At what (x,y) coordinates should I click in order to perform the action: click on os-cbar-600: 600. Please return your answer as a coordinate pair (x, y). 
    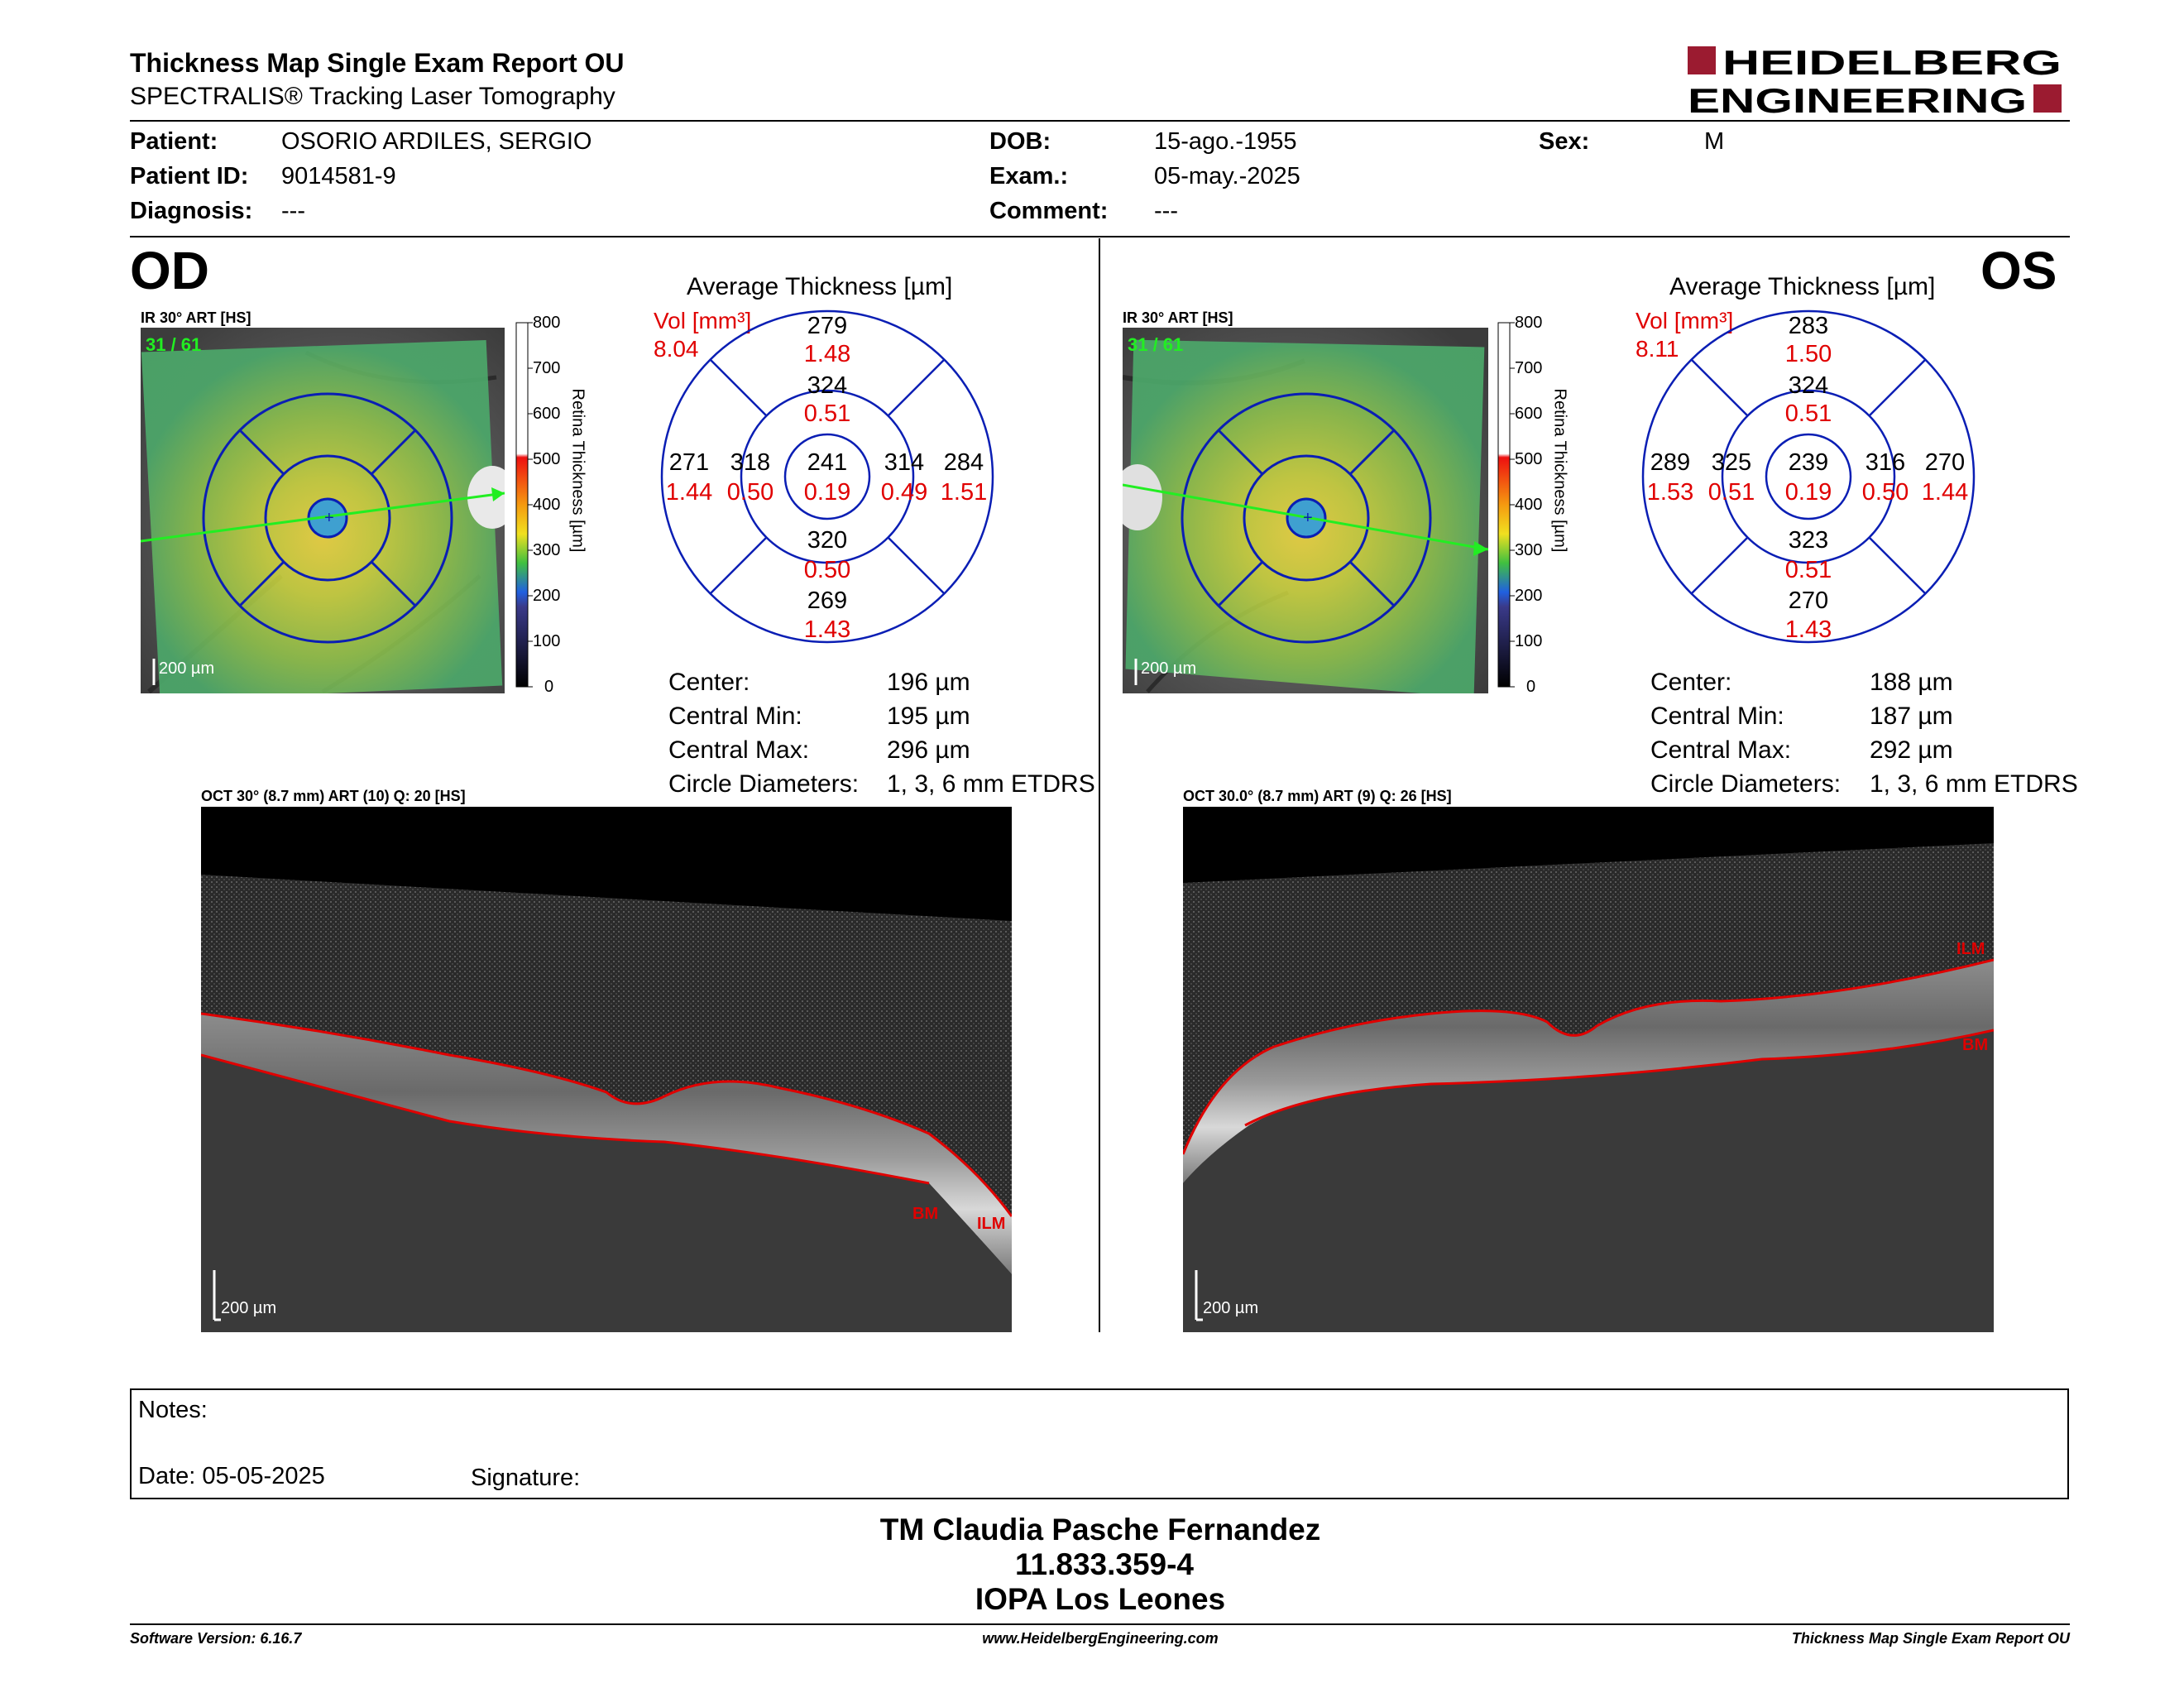
    Looking at the image, I should click on (1529, 414).